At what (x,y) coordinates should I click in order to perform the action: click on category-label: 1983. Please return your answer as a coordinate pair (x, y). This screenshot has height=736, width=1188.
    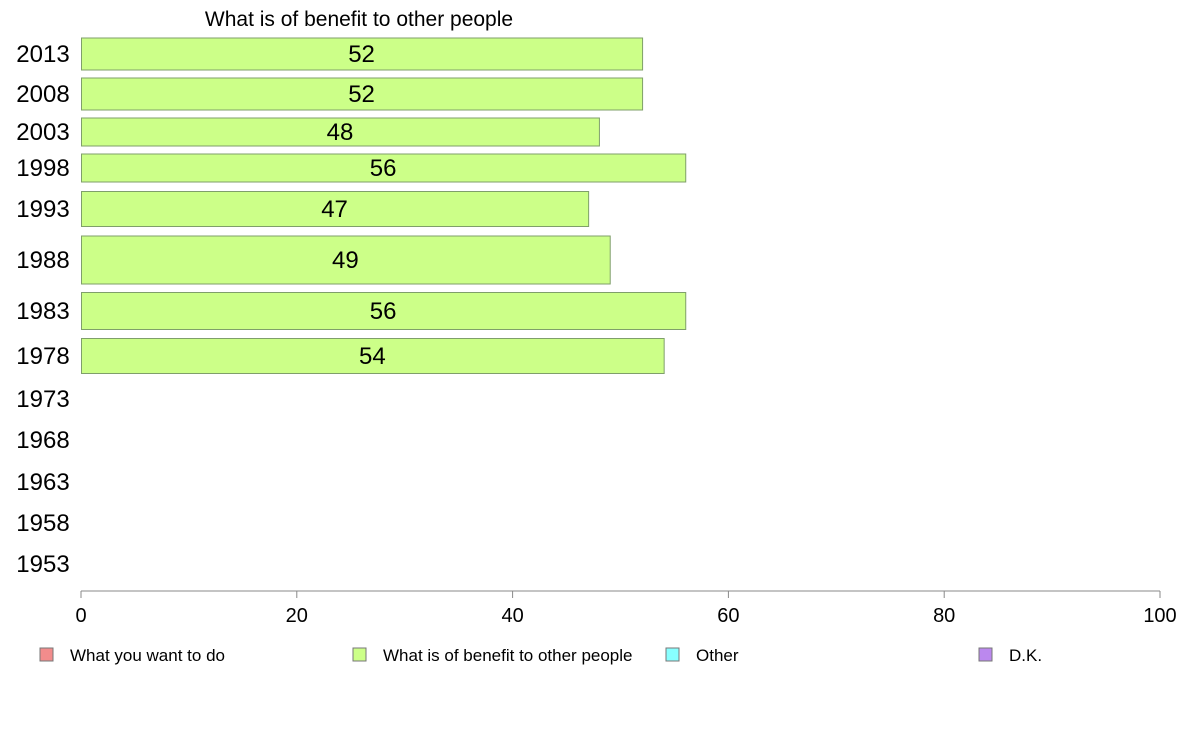
    Looking at the image, I should click on (42, 311).